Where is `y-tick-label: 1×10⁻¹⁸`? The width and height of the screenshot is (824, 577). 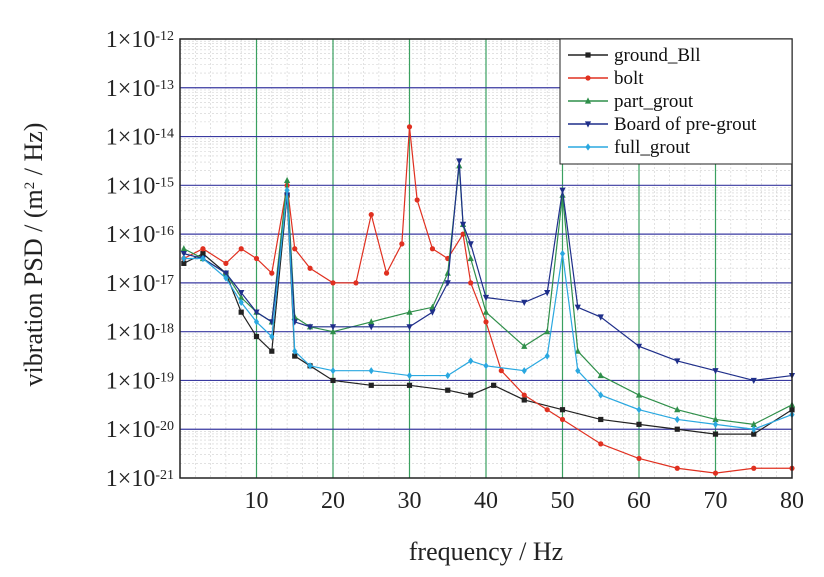 y-tick-label: 1×10⁻¹⁸ is located at coordinates (140, 333).